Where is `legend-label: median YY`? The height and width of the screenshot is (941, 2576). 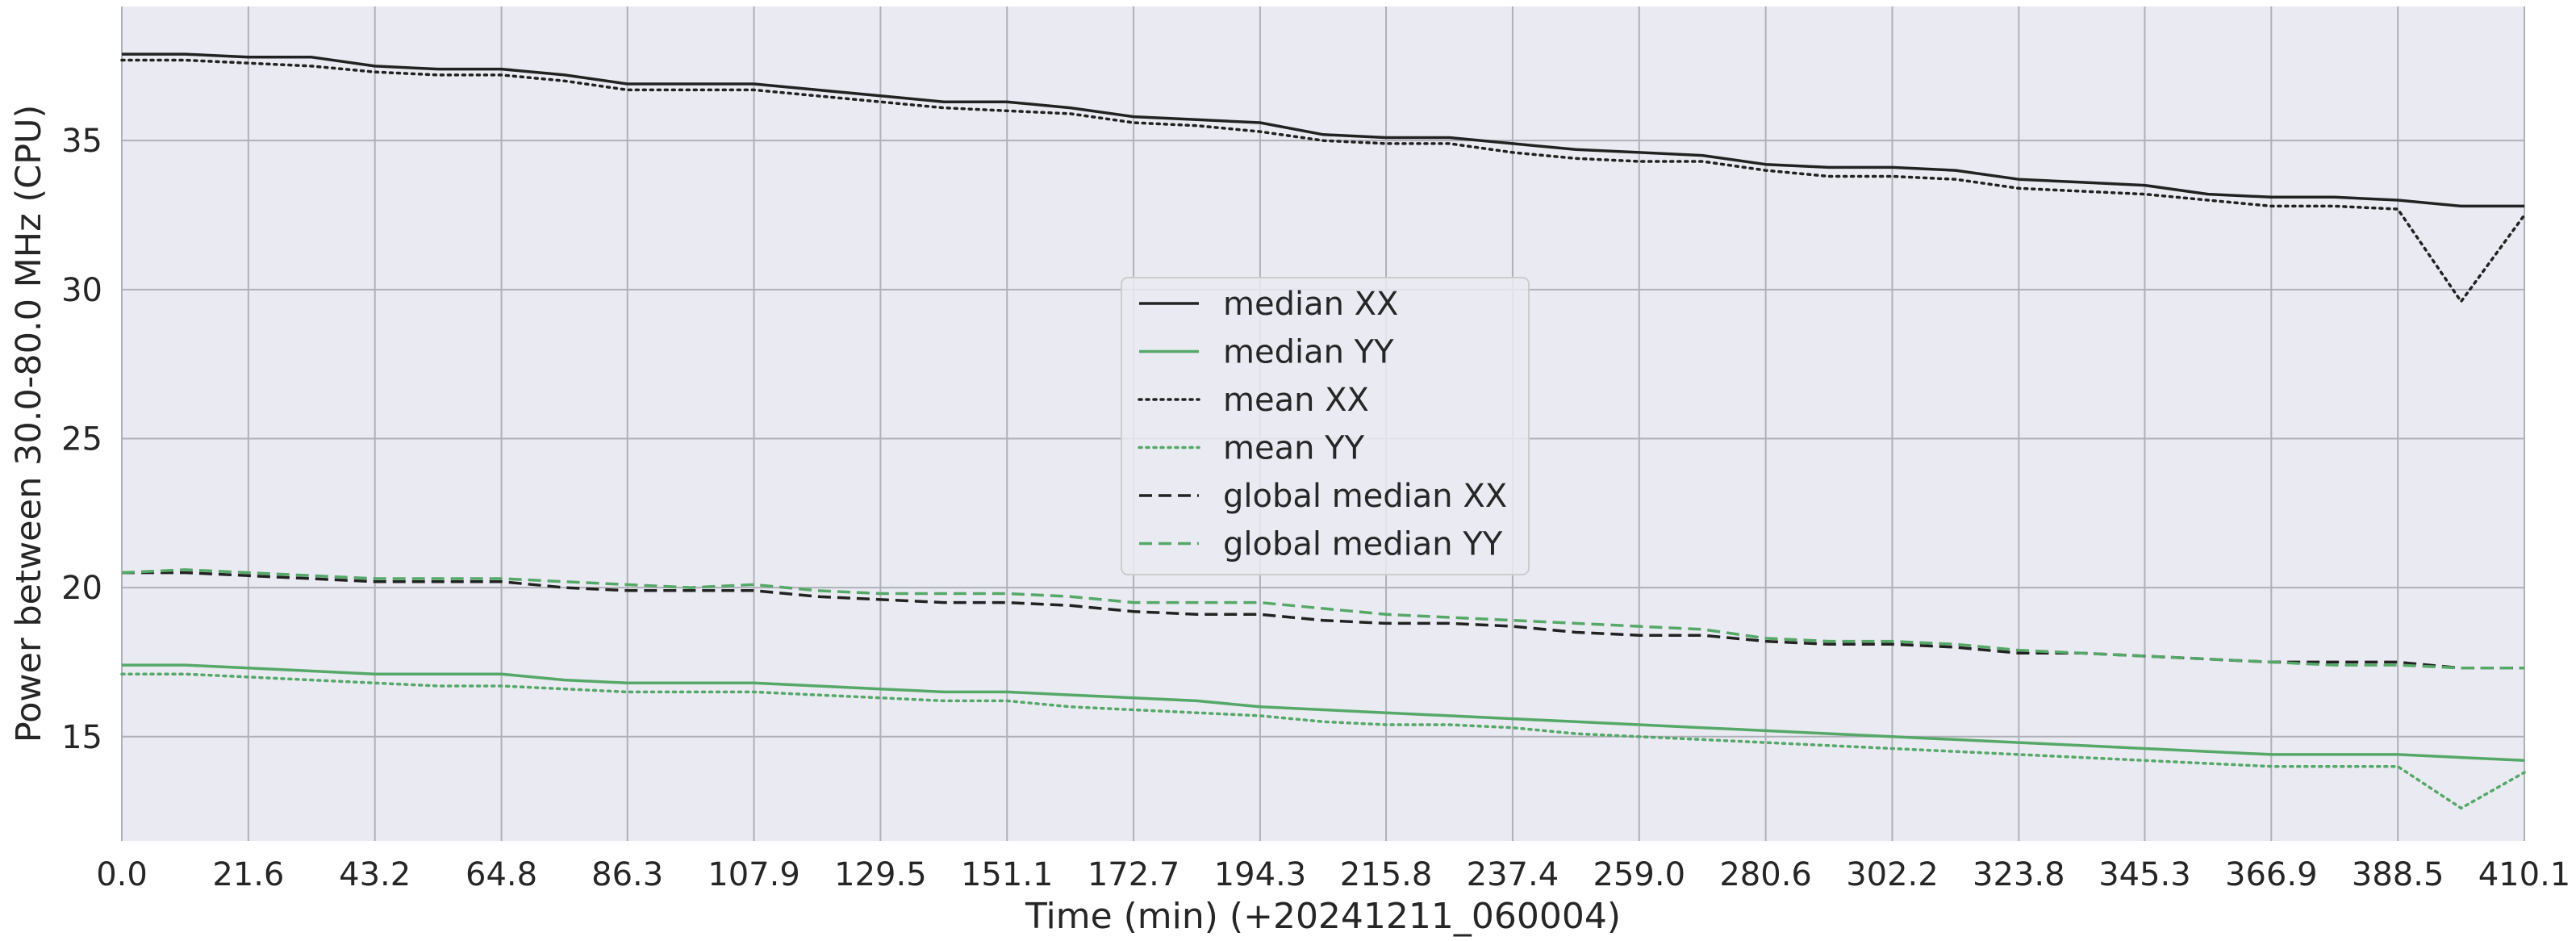 legend-label: median YY is located at coordinates (1308, 352).